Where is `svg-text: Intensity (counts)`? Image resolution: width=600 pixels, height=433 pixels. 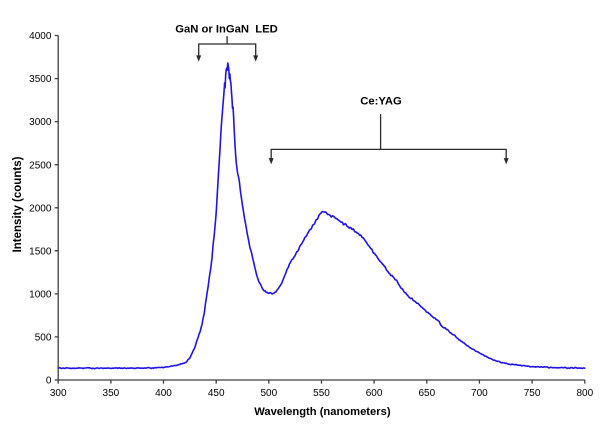 svg-text: Intensity (counts) is located at coordinates (18, 204).